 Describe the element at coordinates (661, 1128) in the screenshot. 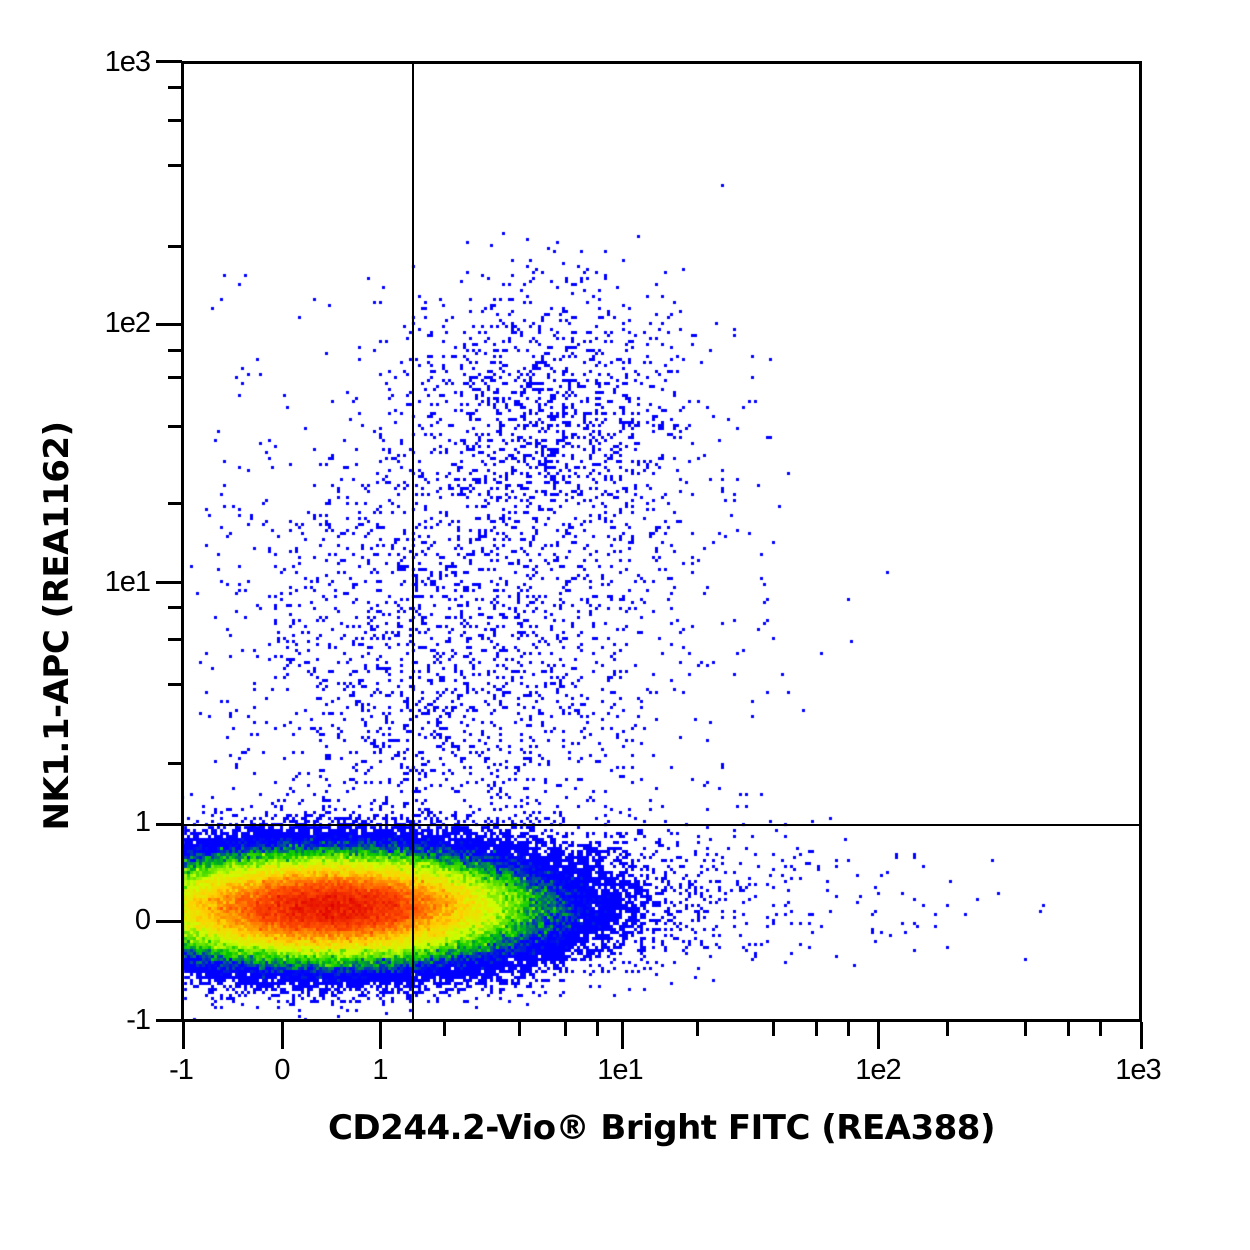

I see `x-axis-title: CD244.2-Vio® Bright FITC (REA388)` at that location.